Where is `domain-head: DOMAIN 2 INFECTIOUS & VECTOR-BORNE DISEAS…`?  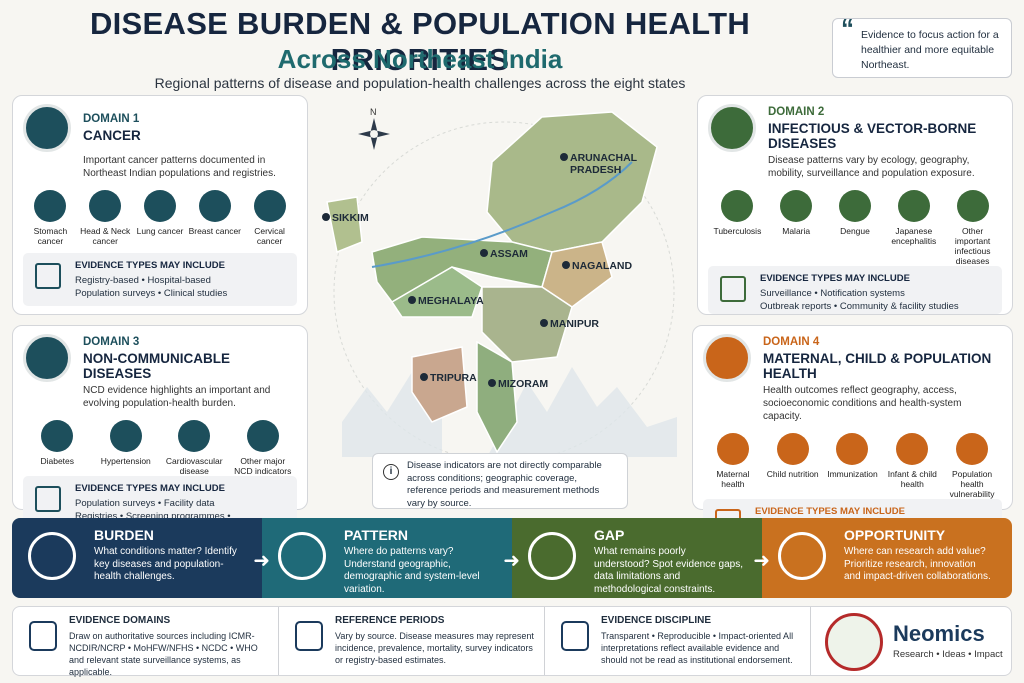
domain-head: DOMAIN 2 INFECTIOUS & VECTOR-BORNE DISEAS… is located at coordinates (855, 128).